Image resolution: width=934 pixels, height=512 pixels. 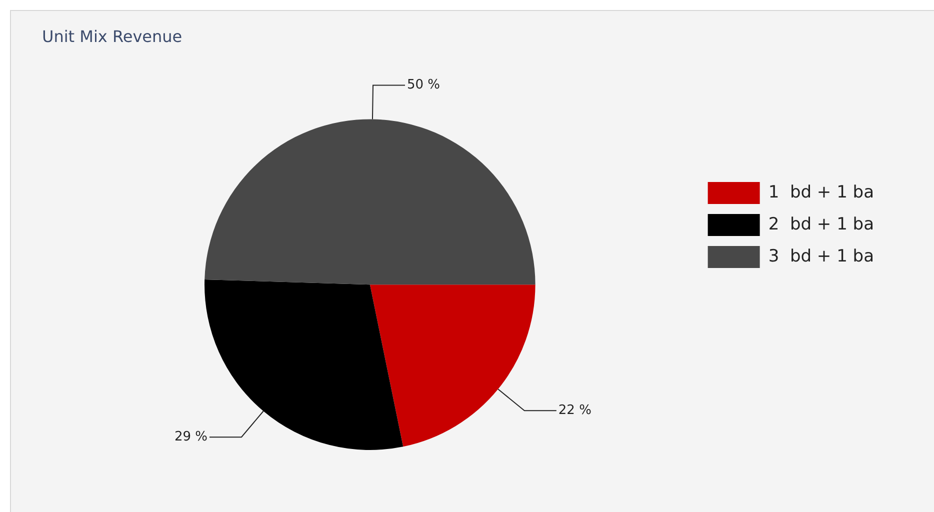 I want to click on data-label: 50 %, so click(x=423, y=85).